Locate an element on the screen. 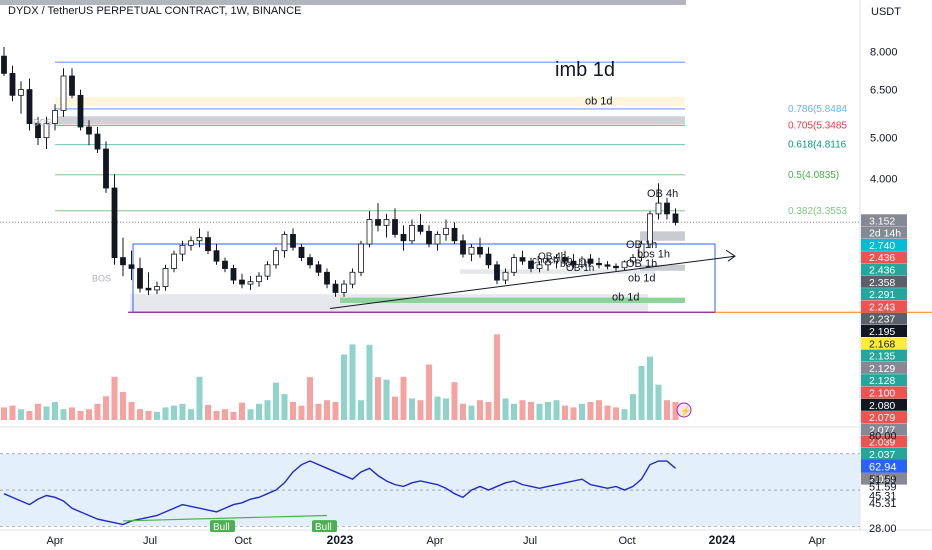  price-badge-label: 2.100 is located at coordinates (882, 393).